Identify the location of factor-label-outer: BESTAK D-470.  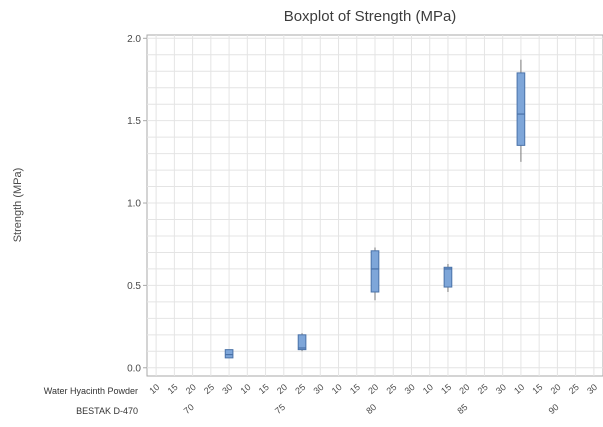
(107, 411).